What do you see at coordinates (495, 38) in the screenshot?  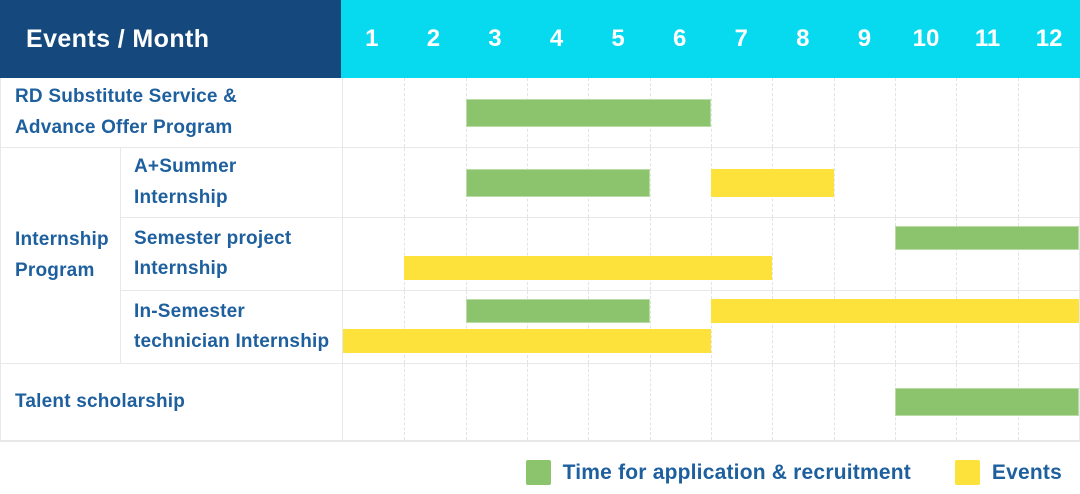 I see `month-header-3: 3` at bounding box center [495, 38].